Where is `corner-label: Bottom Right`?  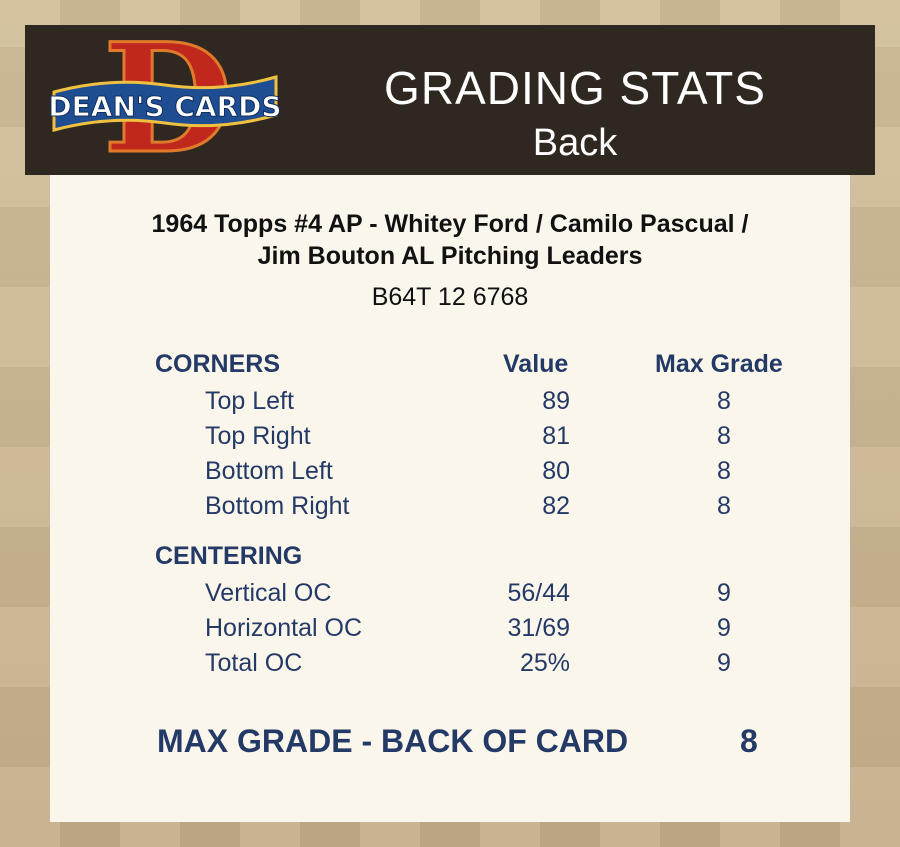
corner-label: Bottom Right is located at coordinates (277, 506).